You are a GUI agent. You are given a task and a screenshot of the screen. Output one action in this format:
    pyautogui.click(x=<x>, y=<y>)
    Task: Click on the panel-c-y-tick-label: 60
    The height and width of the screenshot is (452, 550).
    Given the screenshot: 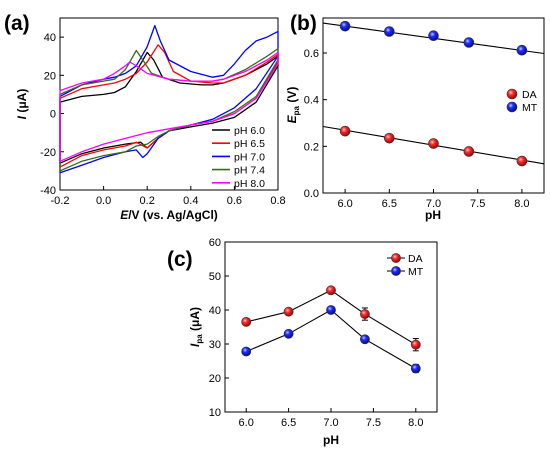 What is the action you would take?
    pyautogui.click(x=215, y=243)
    